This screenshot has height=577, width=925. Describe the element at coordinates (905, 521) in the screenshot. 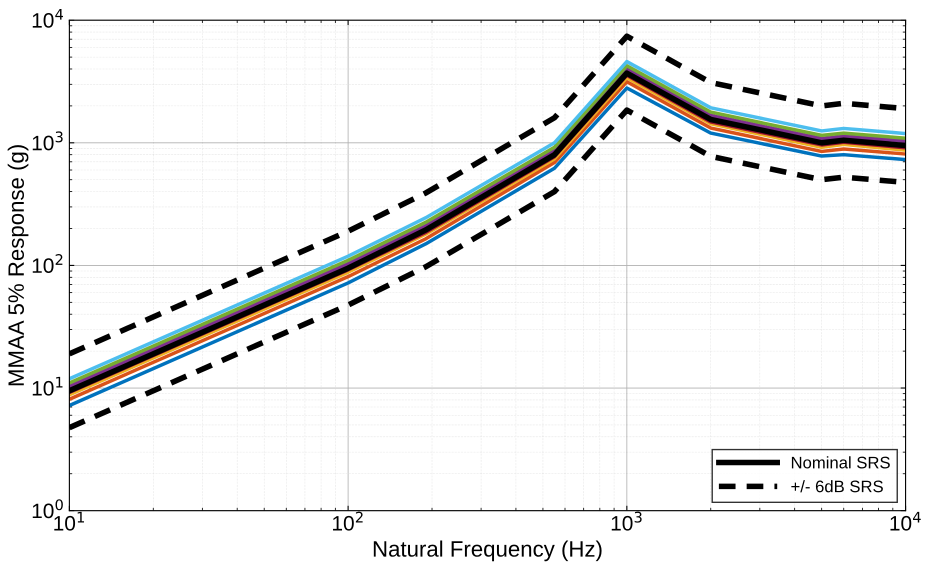

I see `x-tick-label: 10$^{4}$` at that location.